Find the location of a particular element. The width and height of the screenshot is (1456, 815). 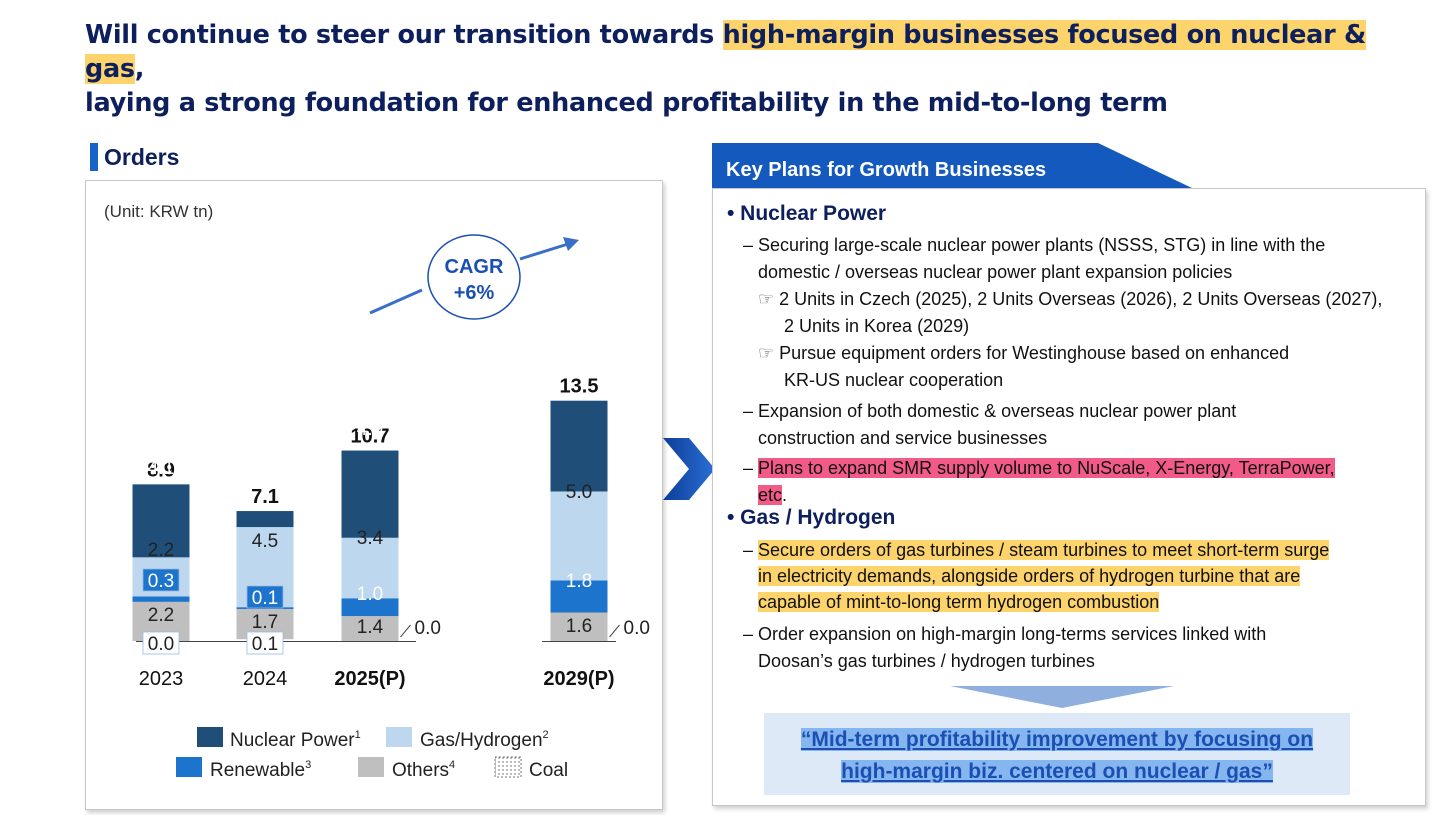

bar-total-label: 13.5 is located at coordinates (579, 387).